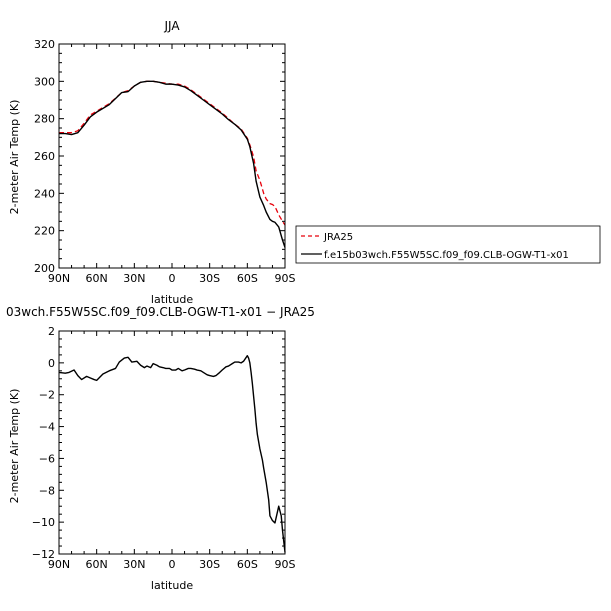  Describe the element at coordinates (44, 193) in the screenshot. I see `top-y-tick-label: 240` at that location.